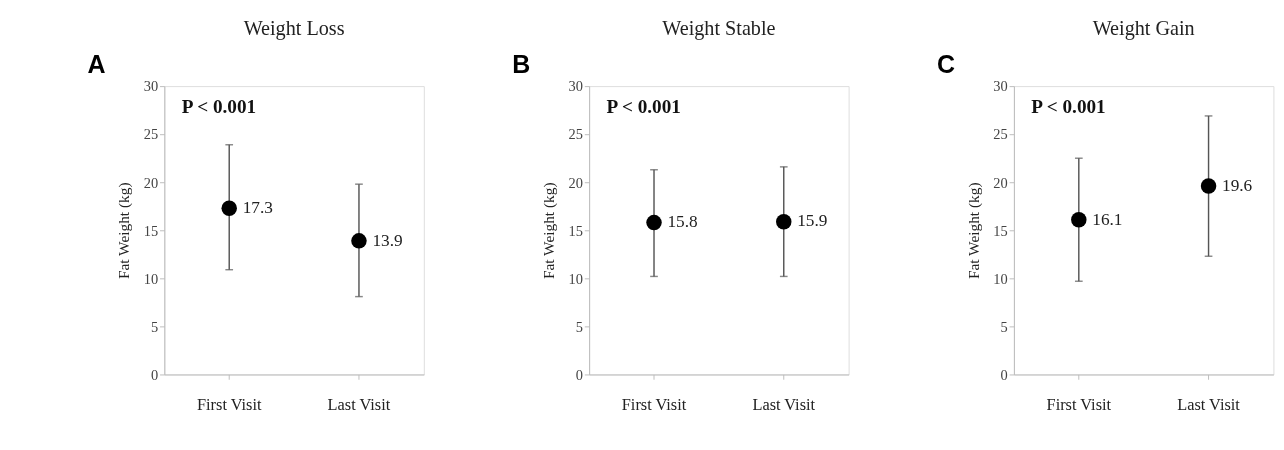 The height and width of the screenshot is (450, 1284). I want to click on data-label: 13.9, so click(387, 240).